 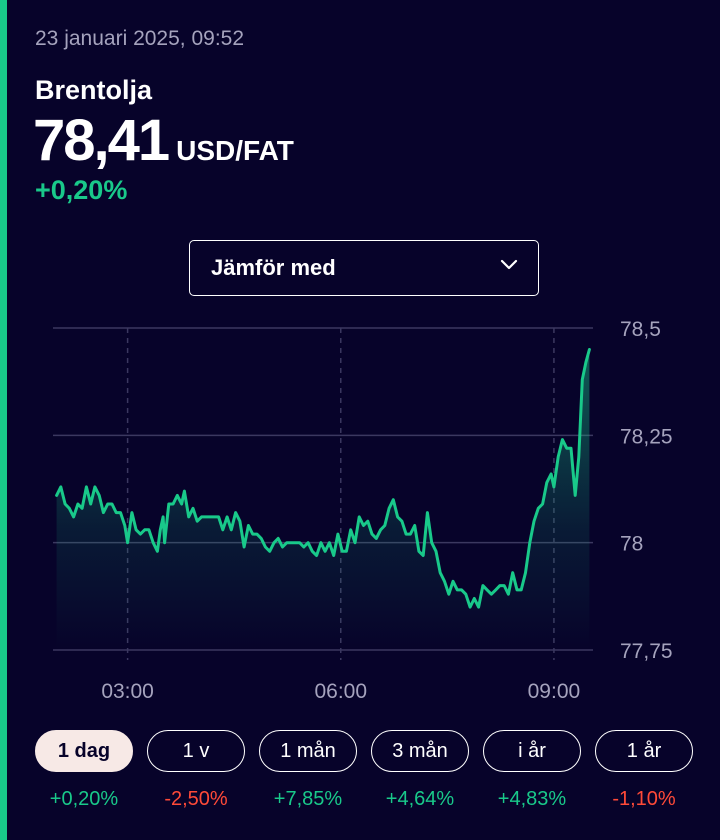 I want to click on price-value: 78,41, so click(x=101, y=140).